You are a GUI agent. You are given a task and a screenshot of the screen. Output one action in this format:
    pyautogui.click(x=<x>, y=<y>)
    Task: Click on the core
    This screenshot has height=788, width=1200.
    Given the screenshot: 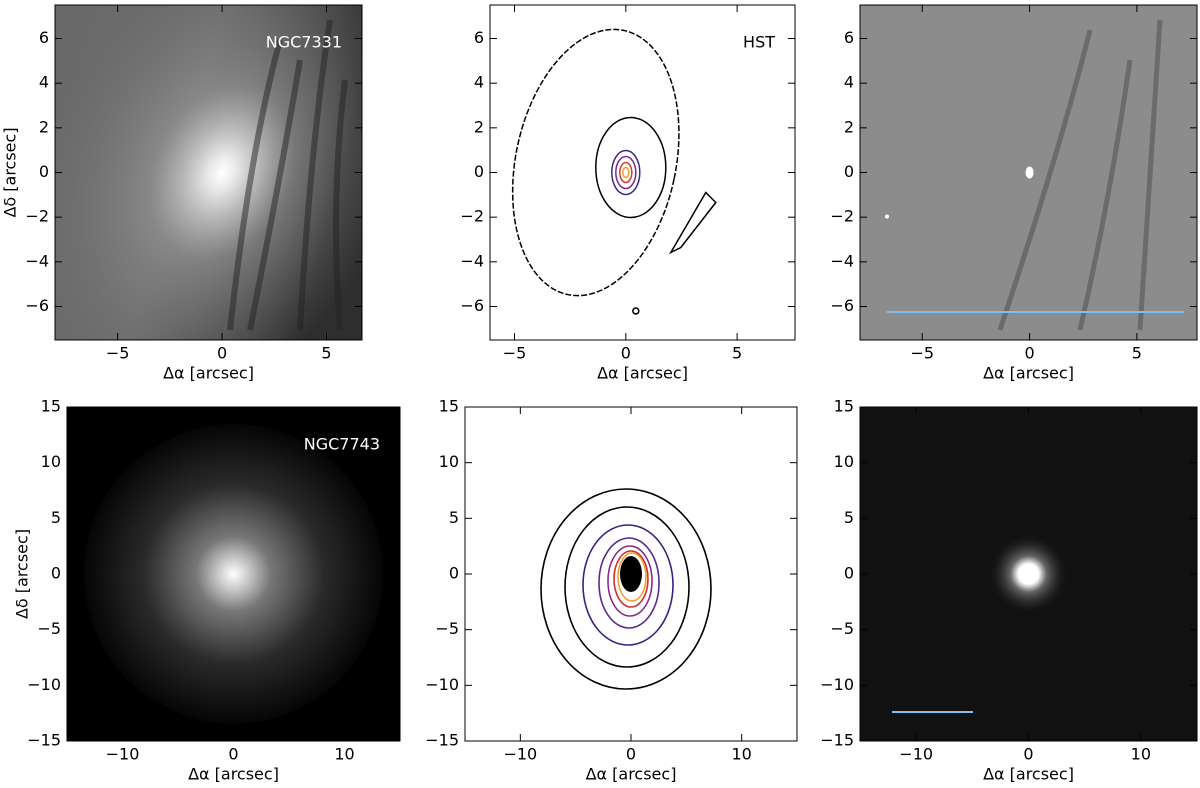 What is the action you would take?
    pyautogui.click(x=631, y=574)
    